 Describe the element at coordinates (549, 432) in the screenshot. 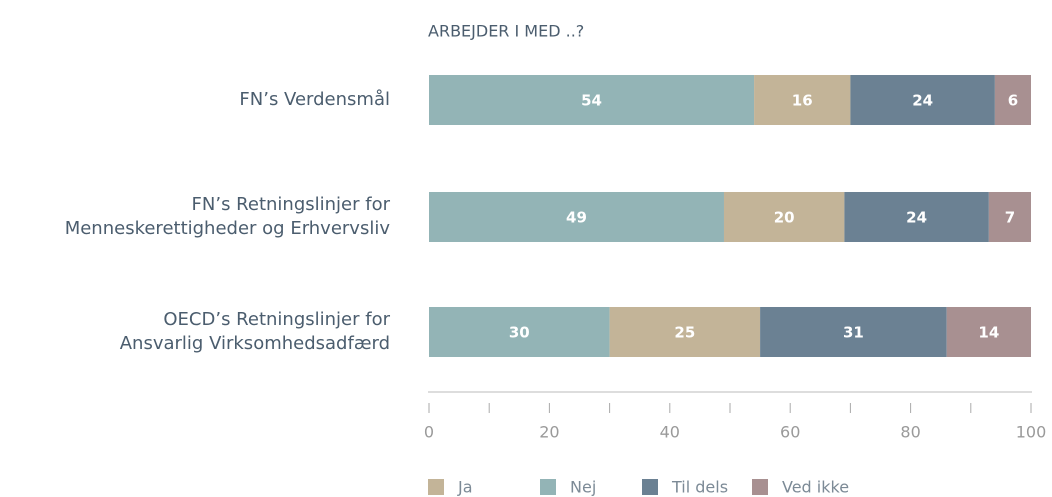

I see `x-tick-label: 20` at that location.